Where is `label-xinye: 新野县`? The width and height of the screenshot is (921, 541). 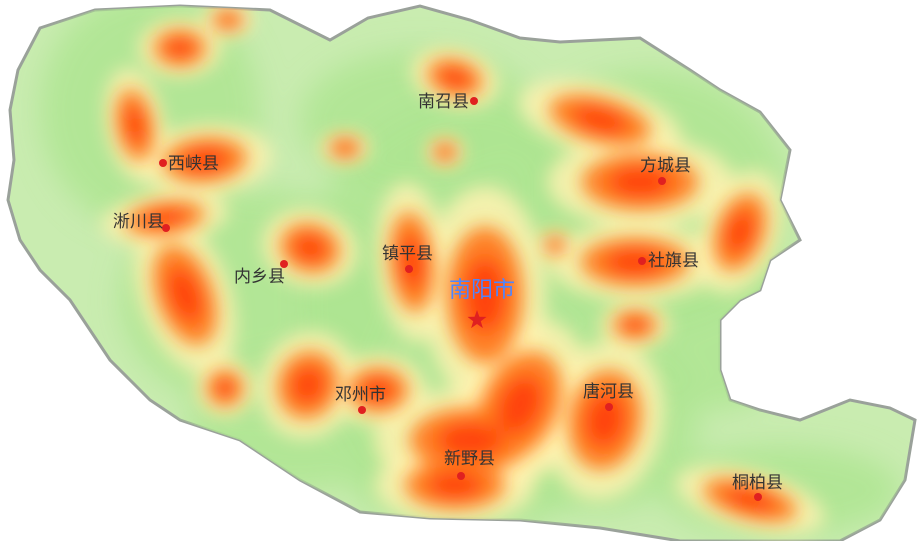 label-xinye: 新野县 is located at coordinates (469, 459).